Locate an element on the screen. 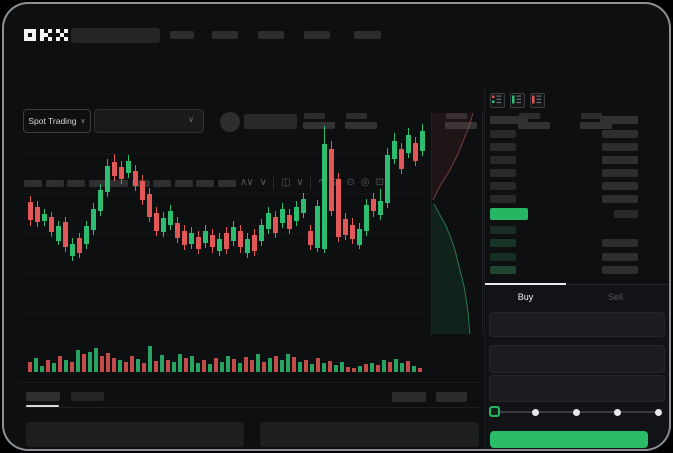 This screenshot has width=673, height=453. chart-style-icon: ∧∨ is located at coordinates (247, 182).